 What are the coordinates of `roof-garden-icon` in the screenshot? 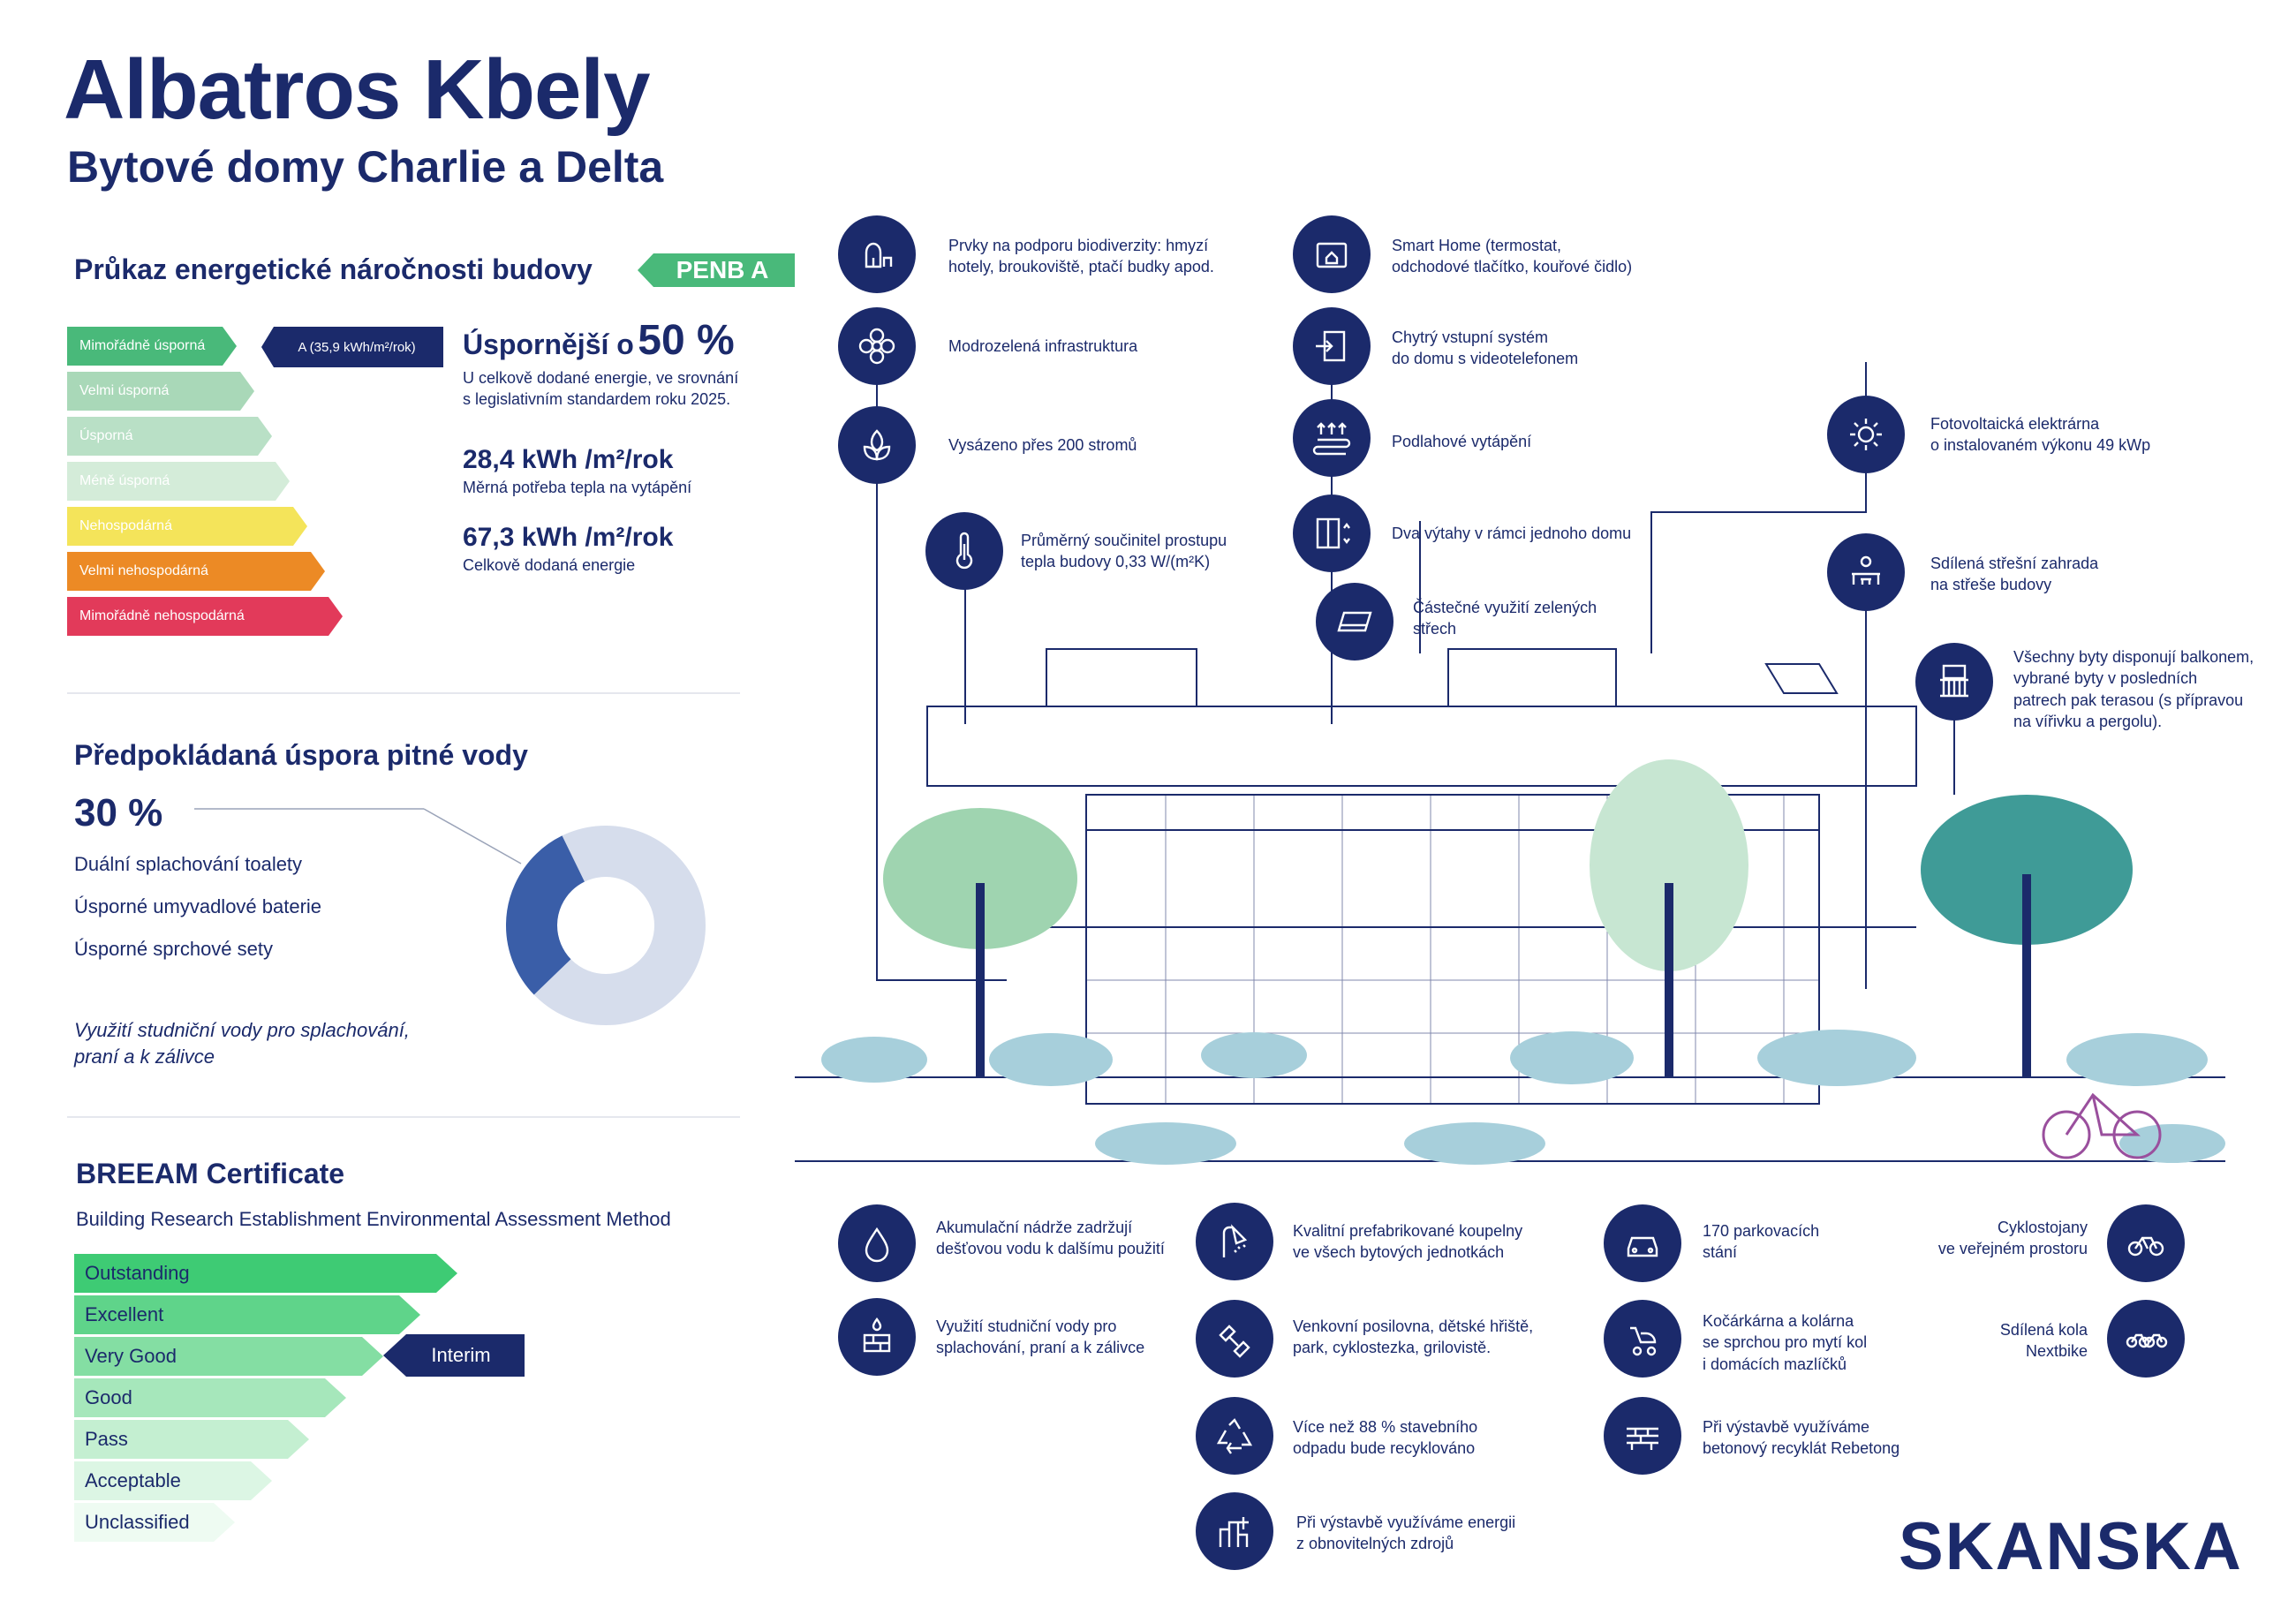 It's located at (1866, 572).